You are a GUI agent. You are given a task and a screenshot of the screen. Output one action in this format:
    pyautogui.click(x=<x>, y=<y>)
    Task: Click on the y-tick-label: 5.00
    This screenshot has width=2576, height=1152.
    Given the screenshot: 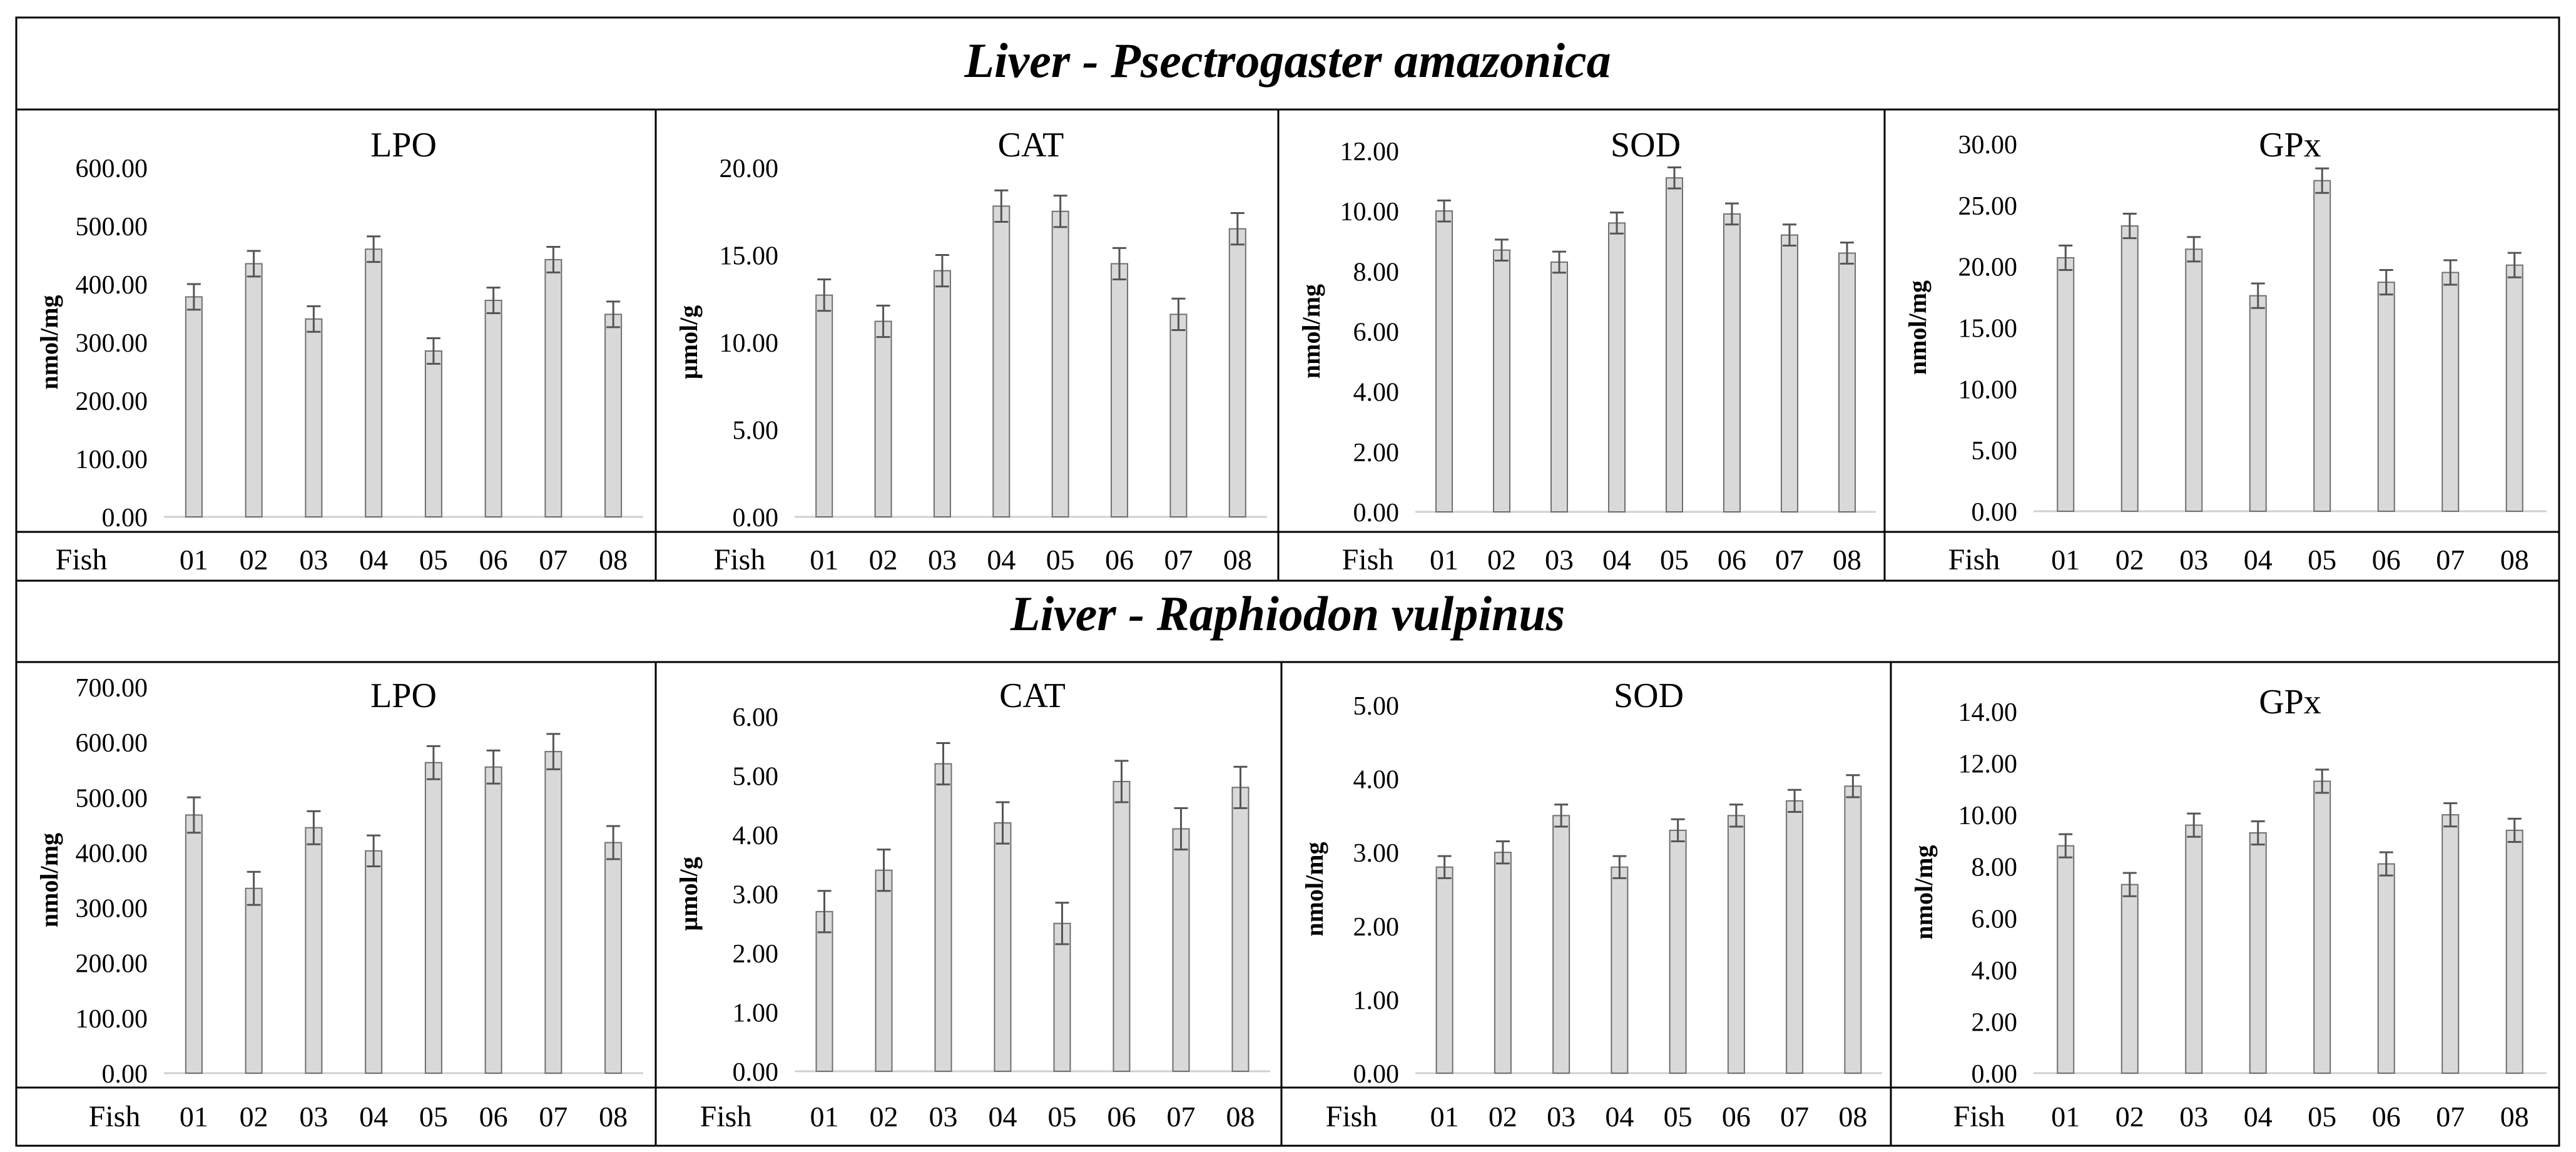 What is the action you would take?
    pyautogui.click(x=756, y=777)
    